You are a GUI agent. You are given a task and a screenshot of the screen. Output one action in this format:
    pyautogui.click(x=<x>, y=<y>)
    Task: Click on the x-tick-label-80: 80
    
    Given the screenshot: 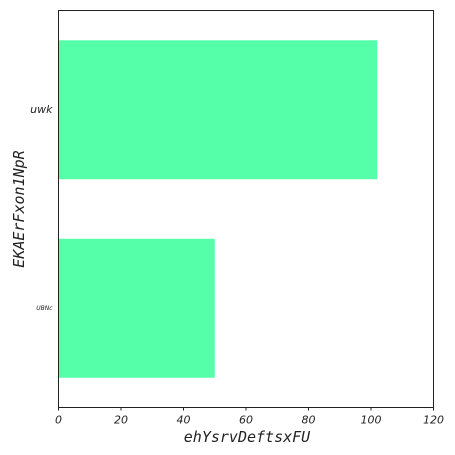 What is the action you would take?
    pyautogui.click(x=309, y=420)
    